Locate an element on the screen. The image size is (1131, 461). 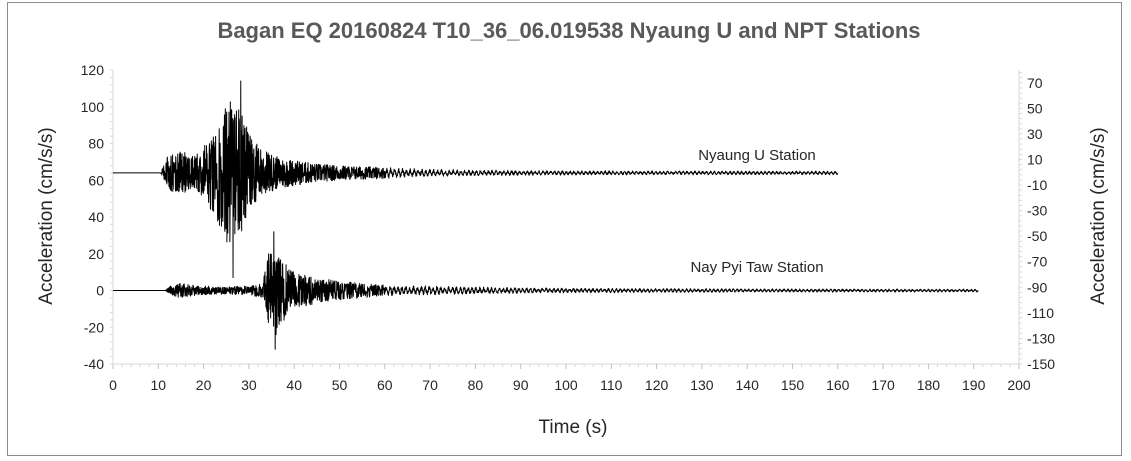
x-tick-label: 190 is located at coordinates (974, 385).